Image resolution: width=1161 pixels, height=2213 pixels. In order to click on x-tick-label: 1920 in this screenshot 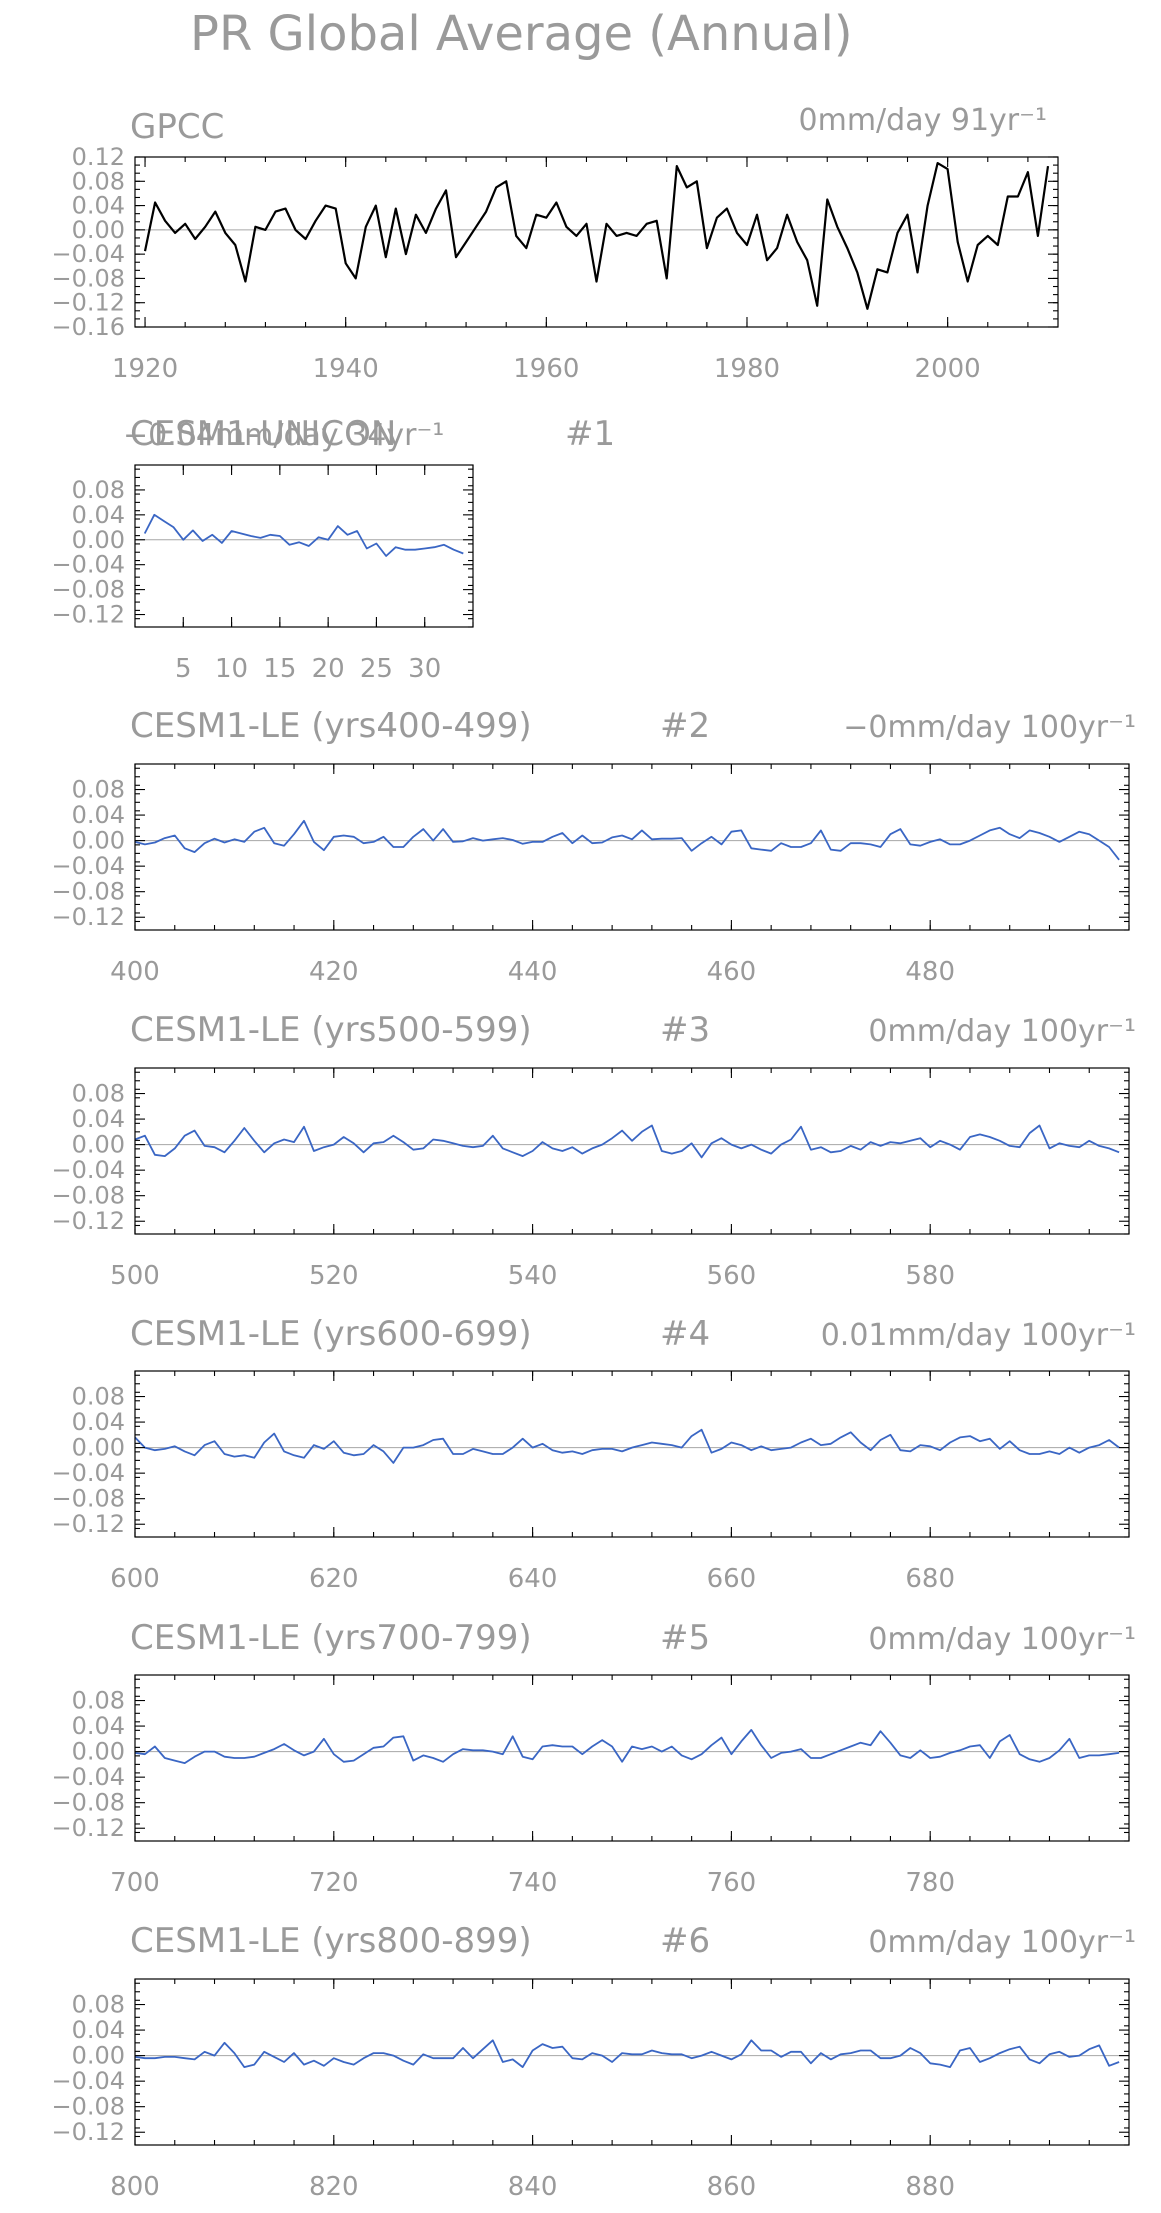, I will do `click(145, 369)`.